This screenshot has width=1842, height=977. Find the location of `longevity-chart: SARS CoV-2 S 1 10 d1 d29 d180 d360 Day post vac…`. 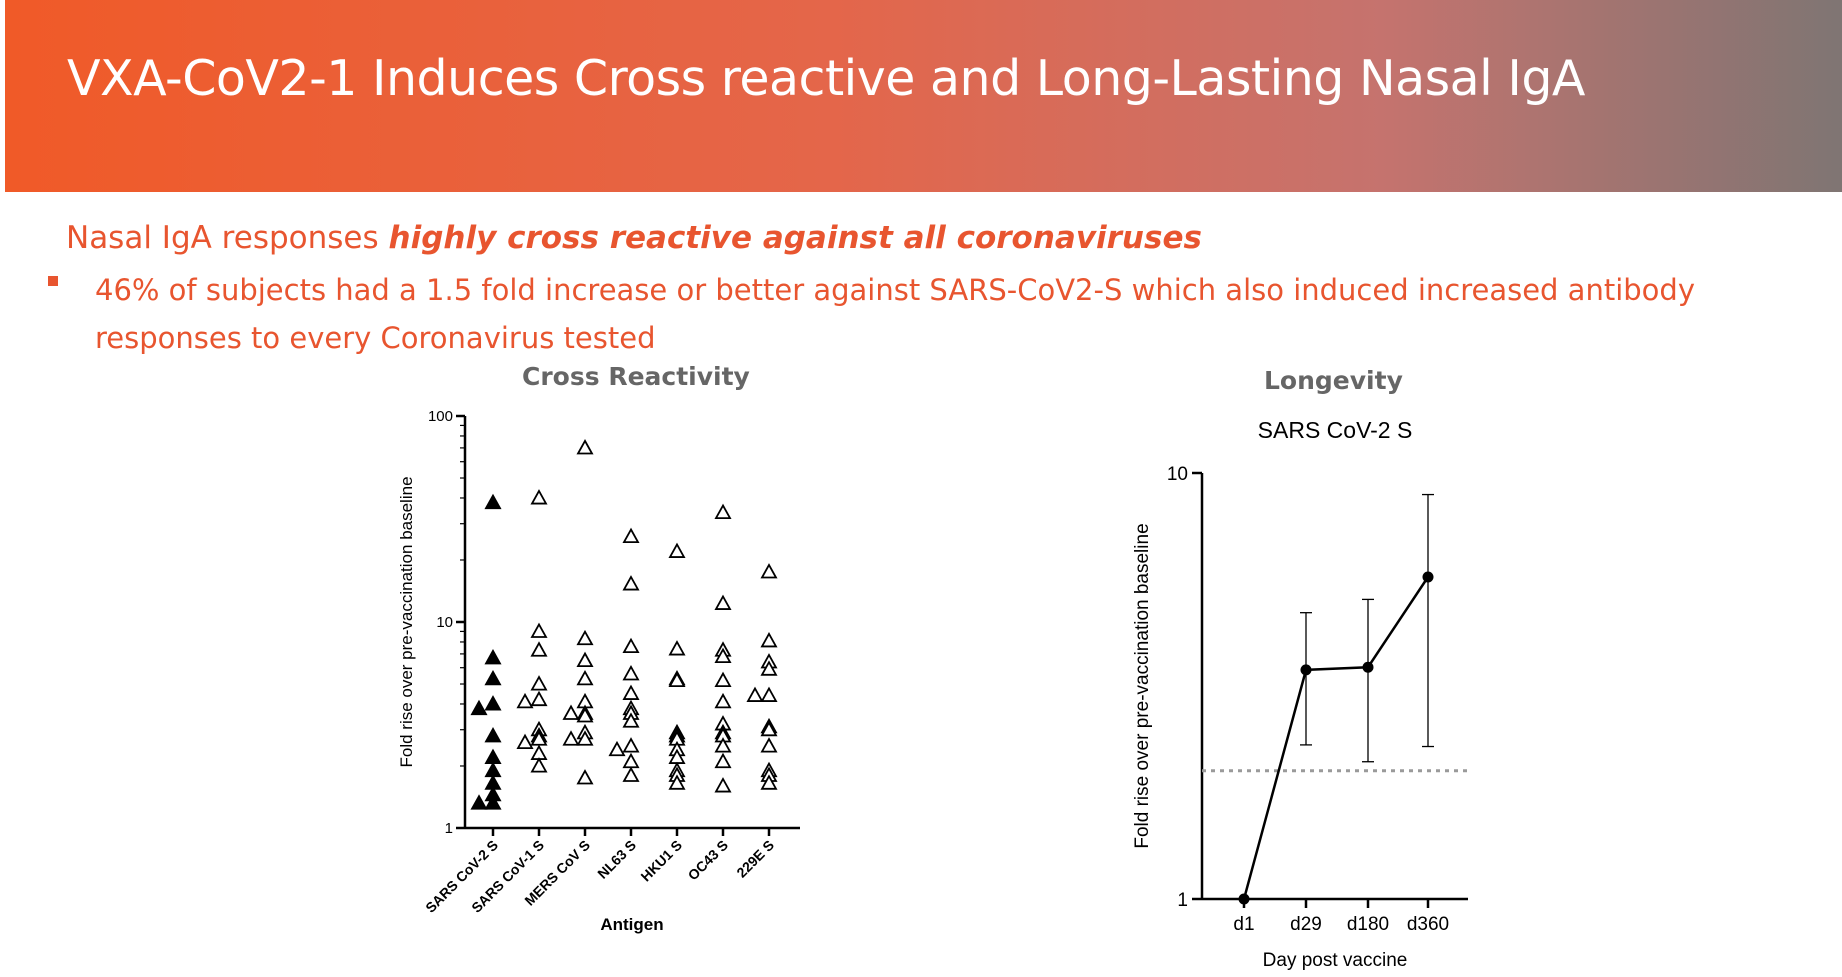

longevity-chart: SARS CoV-2 S 1 10 d1 d29 d180 d360 Day post vac… is located at coordinates (1300, 694).